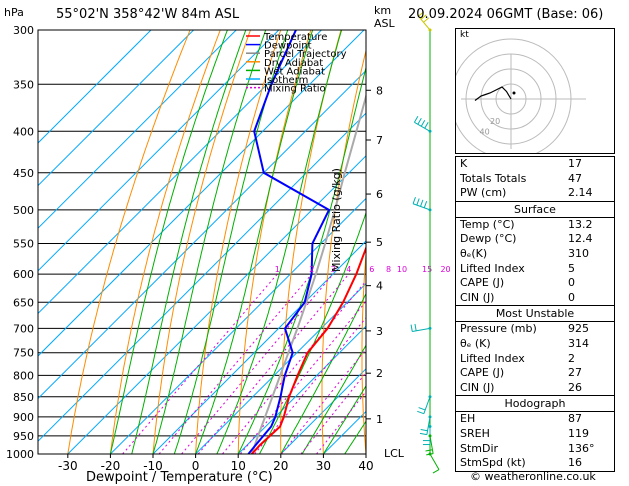 The height and width of the screenshot is (486, 629). Describe the element at coordinates (485, 132) in the screenshot. I see `hodograph-ring-label: 40` at that location.